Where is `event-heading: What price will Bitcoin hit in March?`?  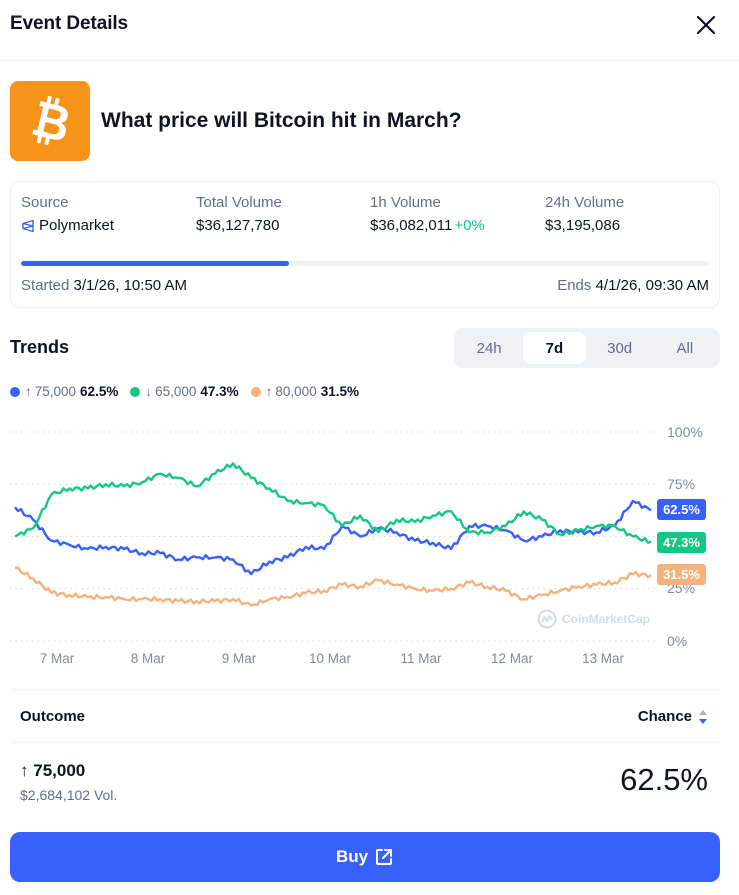 event-heading: What price will Bitcoin hit in March? is located at coordinates (236, 121).